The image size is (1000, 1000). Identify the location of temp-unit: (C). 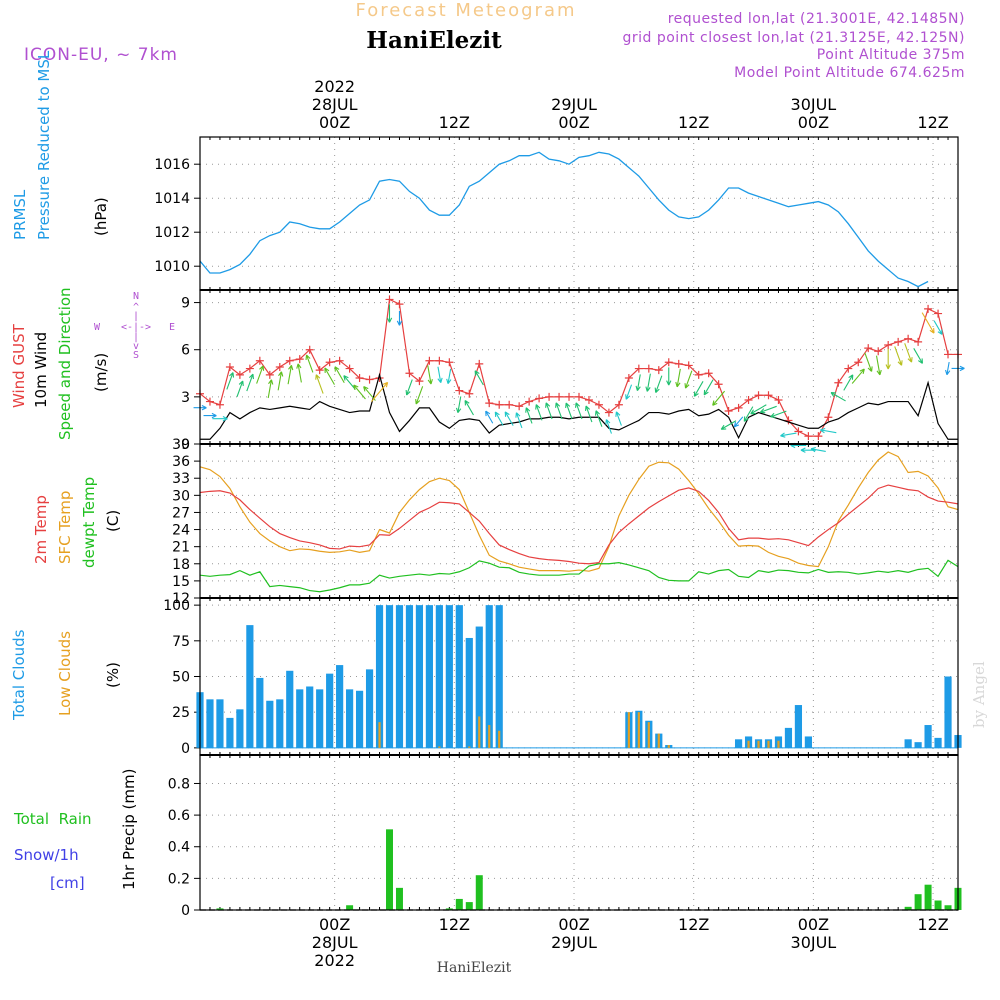
(113, 521).